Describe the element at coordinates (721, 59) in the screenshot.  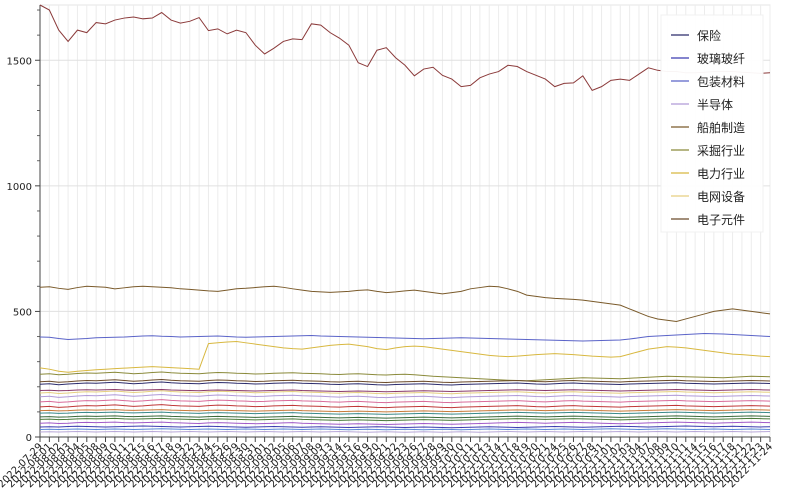
I see `legend-label: 玻璃玻纤` at that location.